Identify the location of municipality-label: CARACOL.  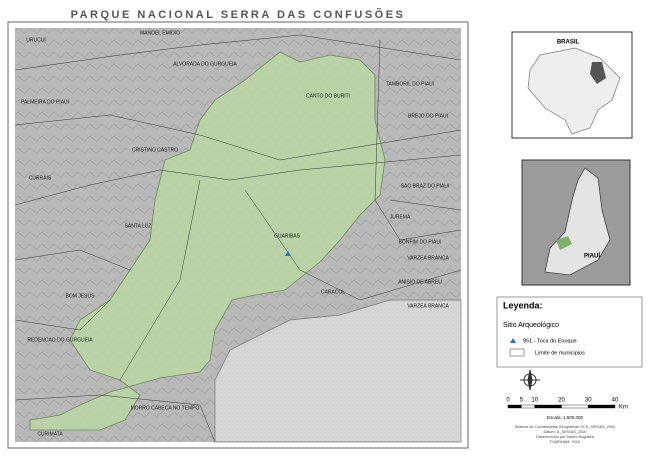
(333, 292).